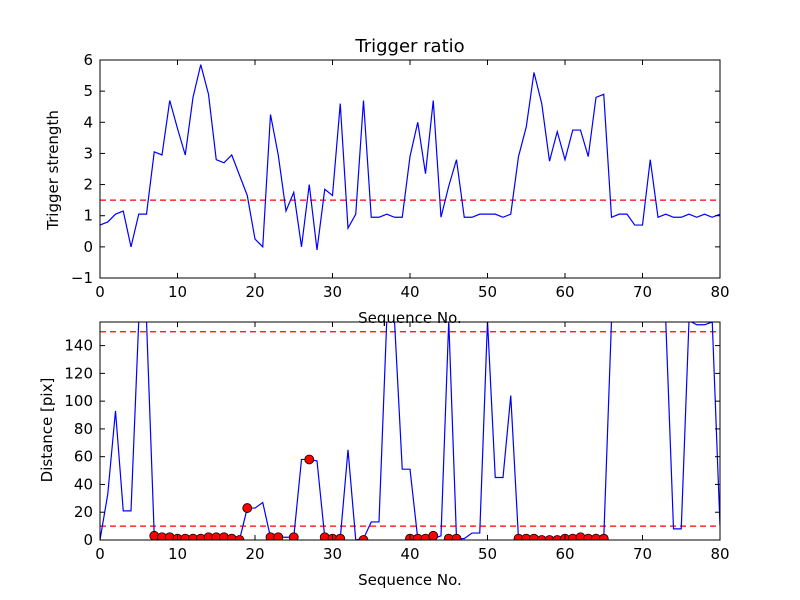 This screenshot has width=800, height=600. I want to click on bottom-x-tick-label: 70, so click(642, 554).